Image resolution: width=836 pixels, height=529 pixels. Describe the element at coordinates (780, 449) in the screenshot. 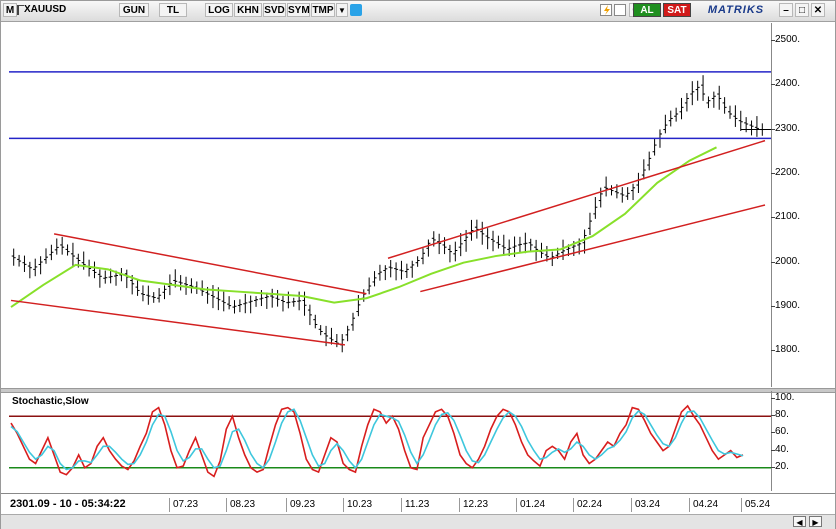

I see `stochastic-tick-label: 40.` at that location.